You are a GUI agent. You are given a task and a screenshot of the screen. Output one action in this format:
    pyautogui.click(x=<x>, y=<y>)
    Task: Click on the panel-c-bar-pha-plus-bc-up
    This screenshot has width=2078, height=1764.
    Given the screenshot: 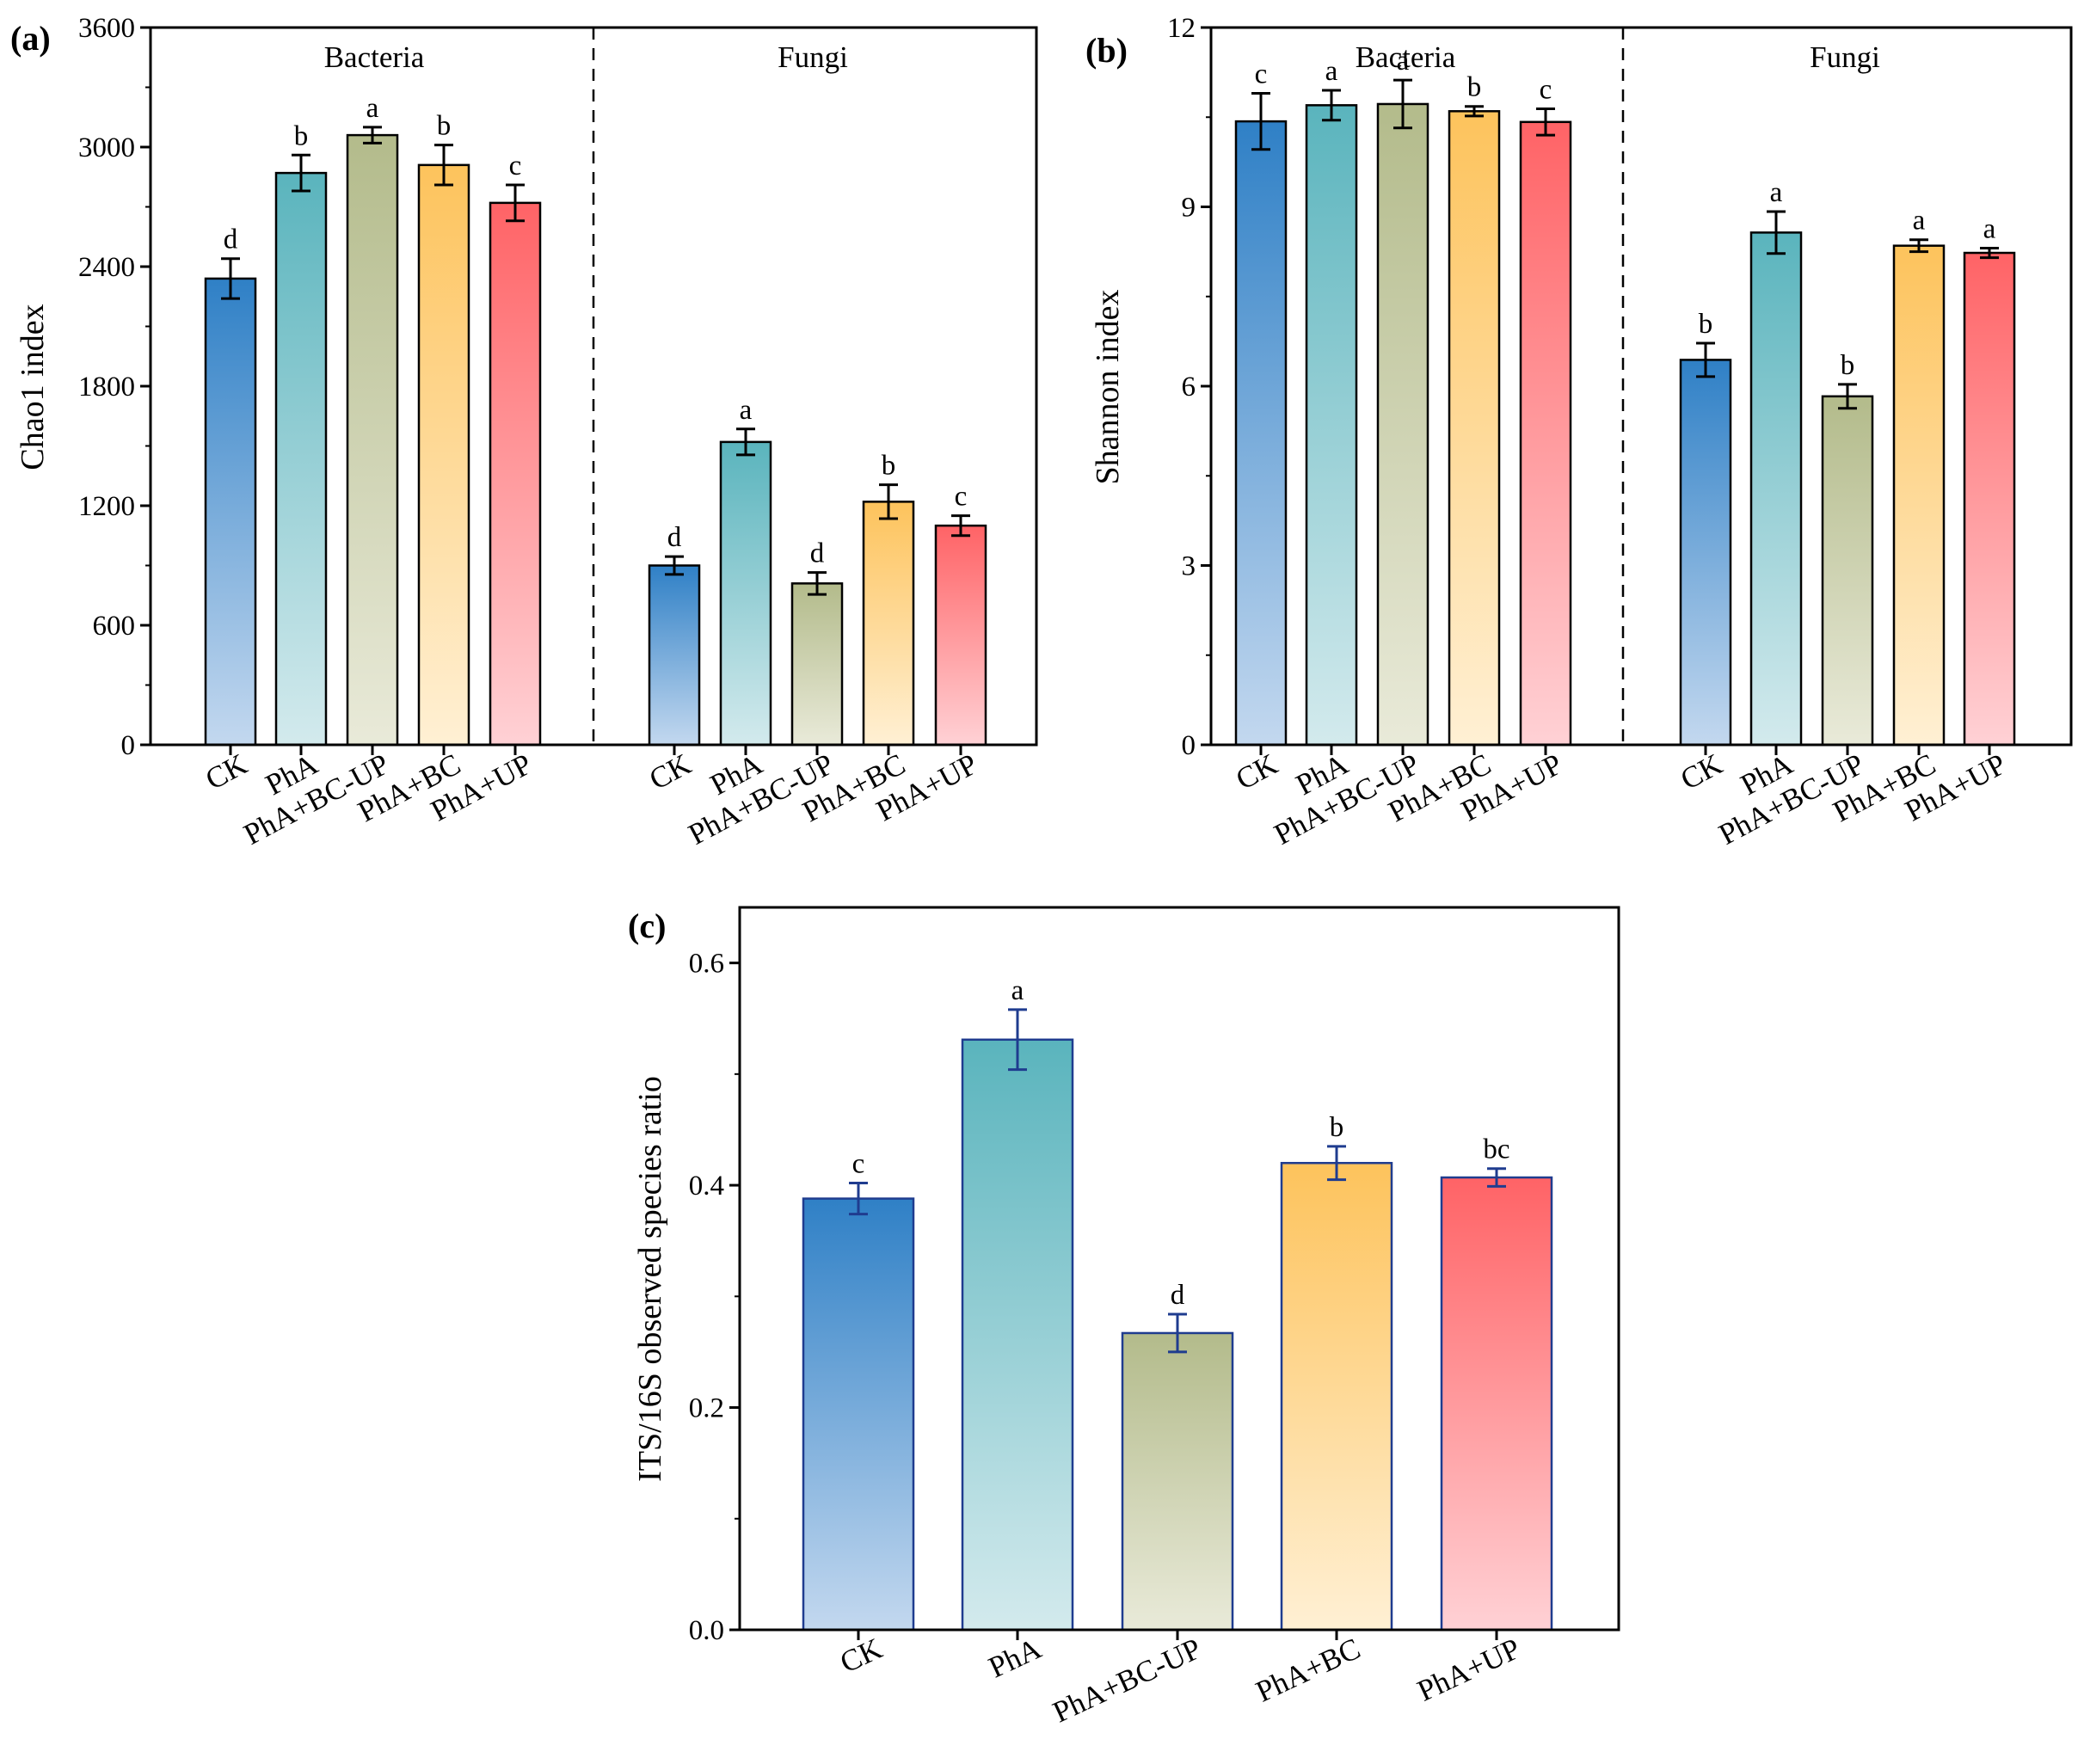 What is the action you would take?
    pyautogui.click(x=1177, y=1482)
    